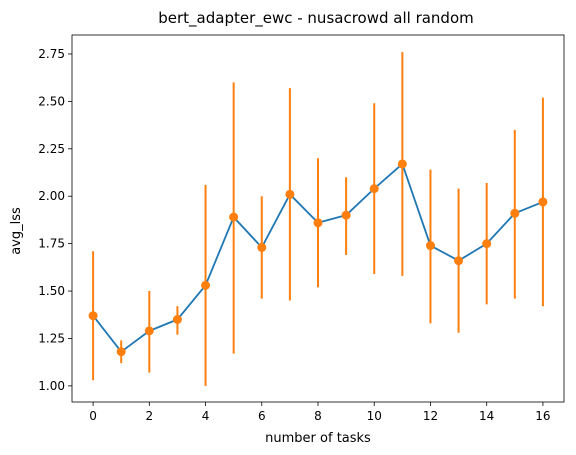 This screenshot has height=455, width=576. What do you see at coordinates (430, 416) in the screenshot?
I see `x-tick-label: 12` at bounding box center [430, 416].